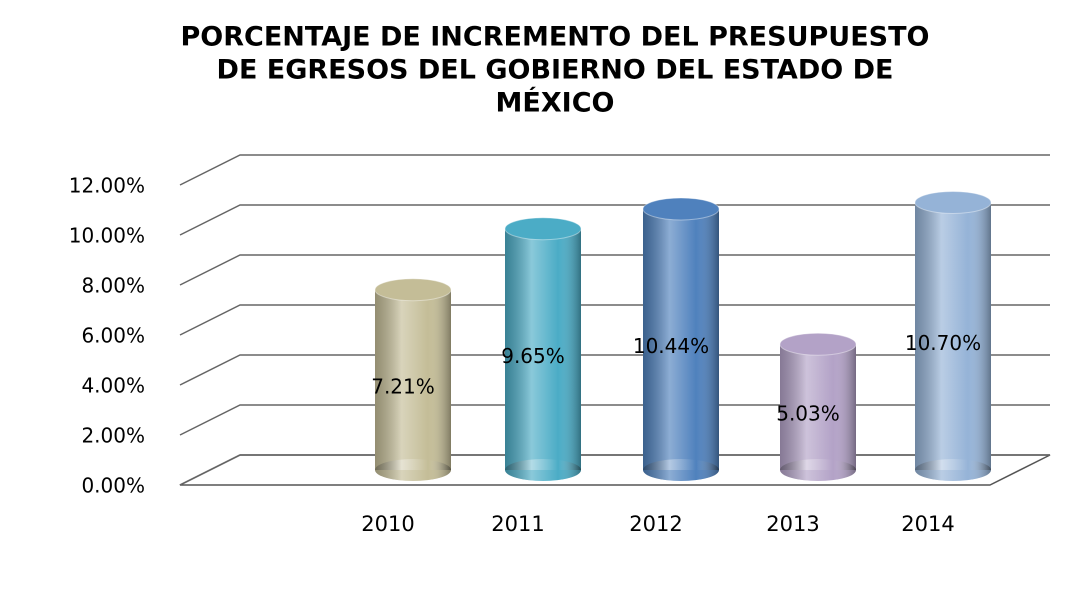 This screenshot has width=1075, height=595. What do you see at coordinates (555, 70) in the screenshot?
I see `chart-title: DE EGRESOS DEL GOBIERNO DEL ESTADO DE` at bounding box center [555, 70].